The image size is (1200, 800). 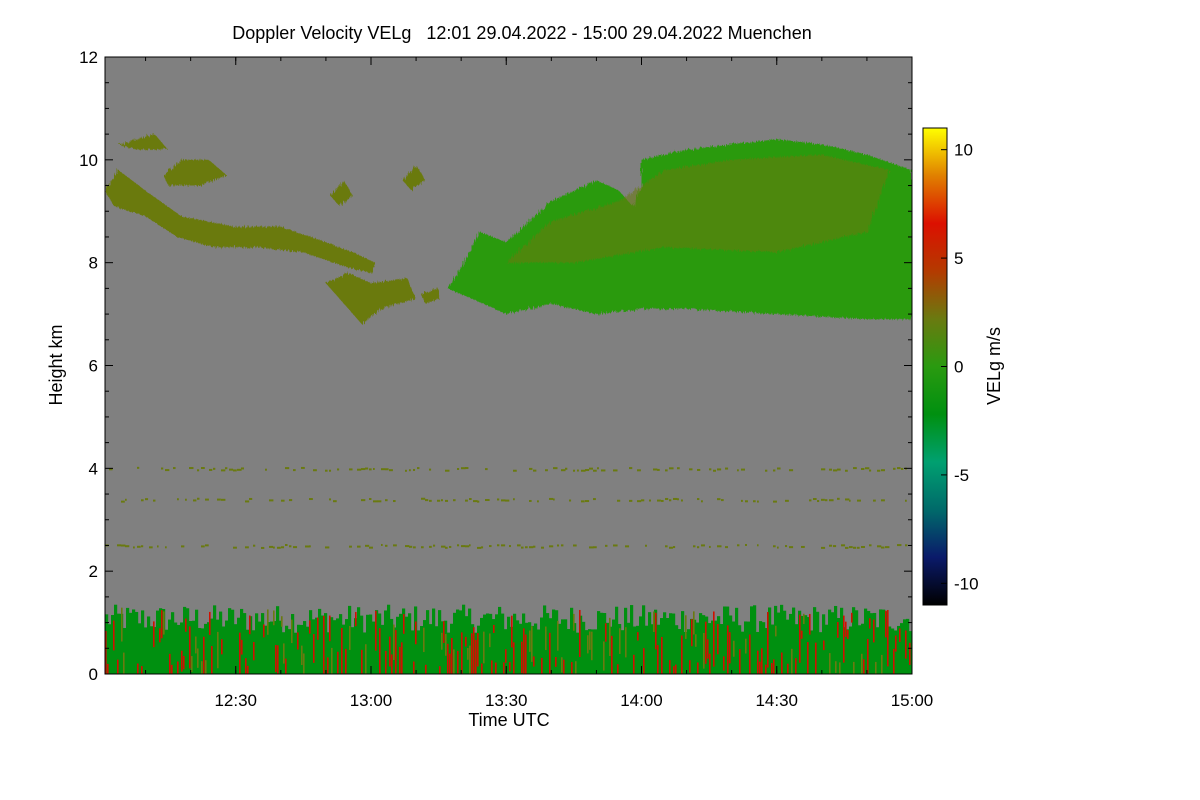 What do you see at coordinates (958, 258) in the screenshot?
I see `colorbar-tick-label: 5` at bounding box center [958, 258].